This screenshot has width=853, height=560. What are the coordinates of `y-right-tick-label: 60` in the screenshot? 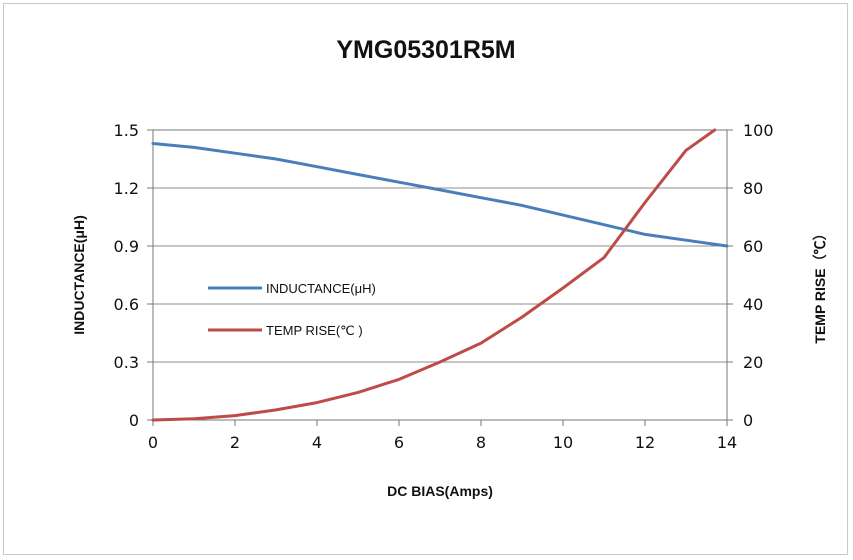 It's located at (753, 246).